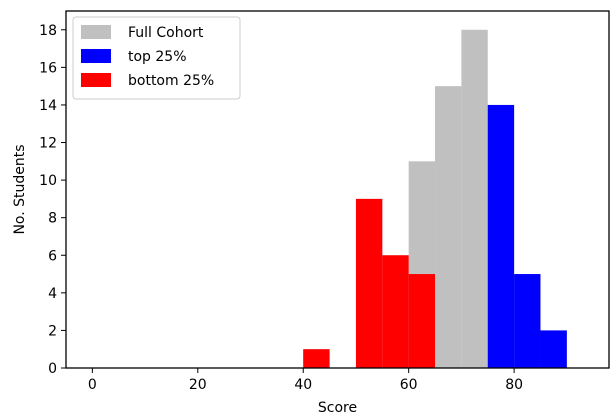 The width and height of the screenshot is (610, 416). Describe the element at coordinates (166, 33) in the screenshot. I see `legend-label-full-cohort: Full Cohort` at that location.